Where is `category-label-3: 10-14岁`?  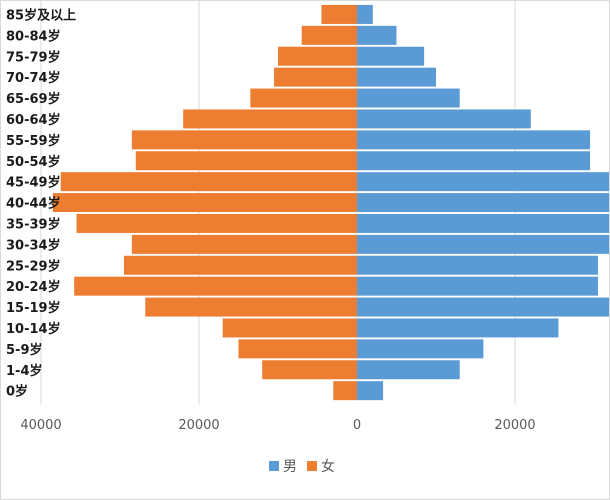 category-label-3: 10-14岁 is located at coordinates (33, 329).